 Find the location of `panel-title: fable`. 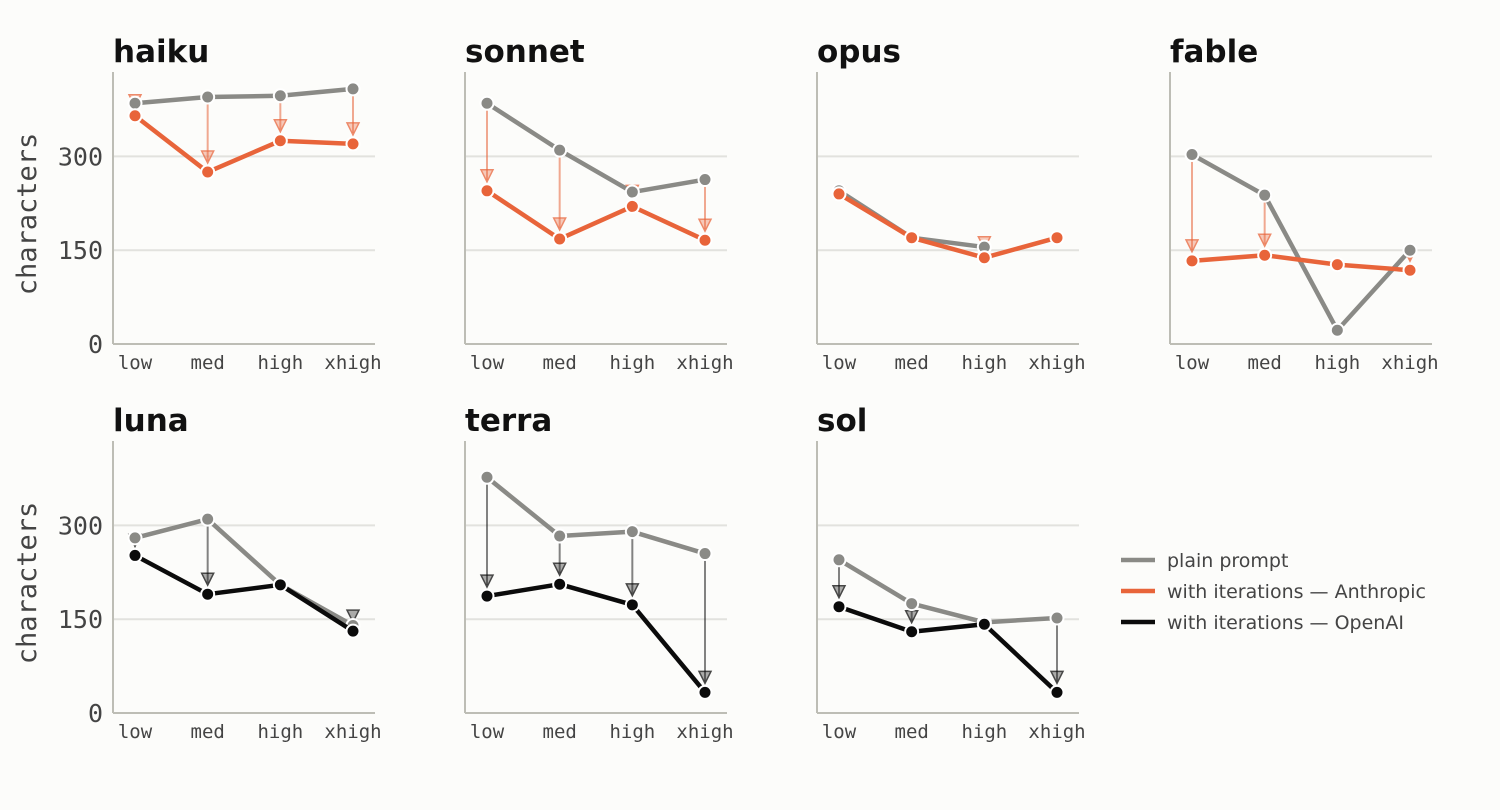

panel-title: fable is located at coordinates (1214, 52).